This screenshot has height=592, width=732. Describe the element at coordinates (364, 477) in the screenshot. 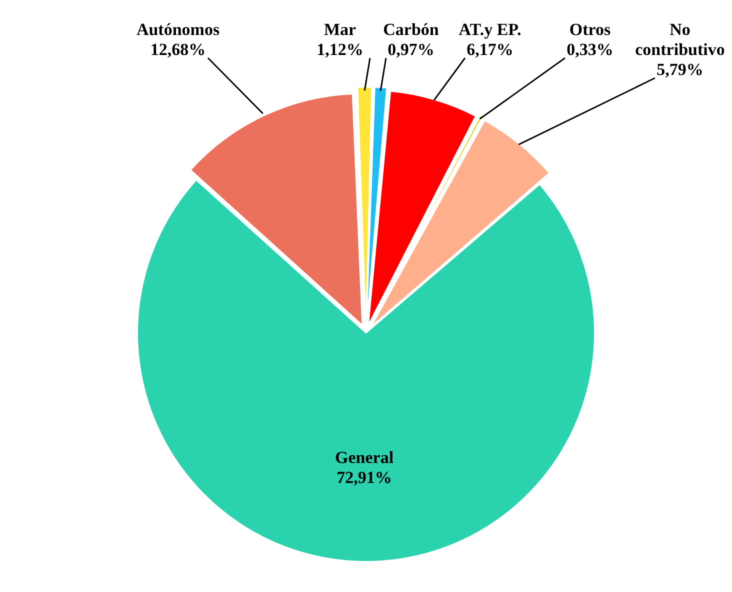

I see `data-label: 72,91%` at that location.